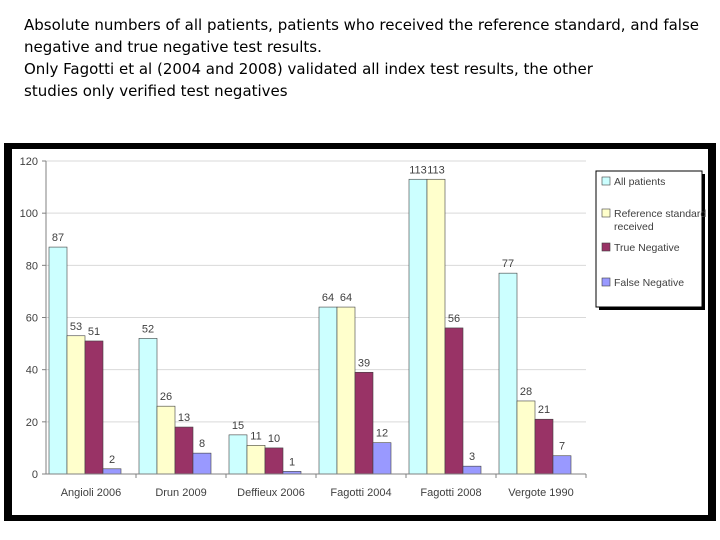  What do you see at coordinates (472, 457) in the screenshot?
I see `data-label: 3` at bounding box center [472, 457].